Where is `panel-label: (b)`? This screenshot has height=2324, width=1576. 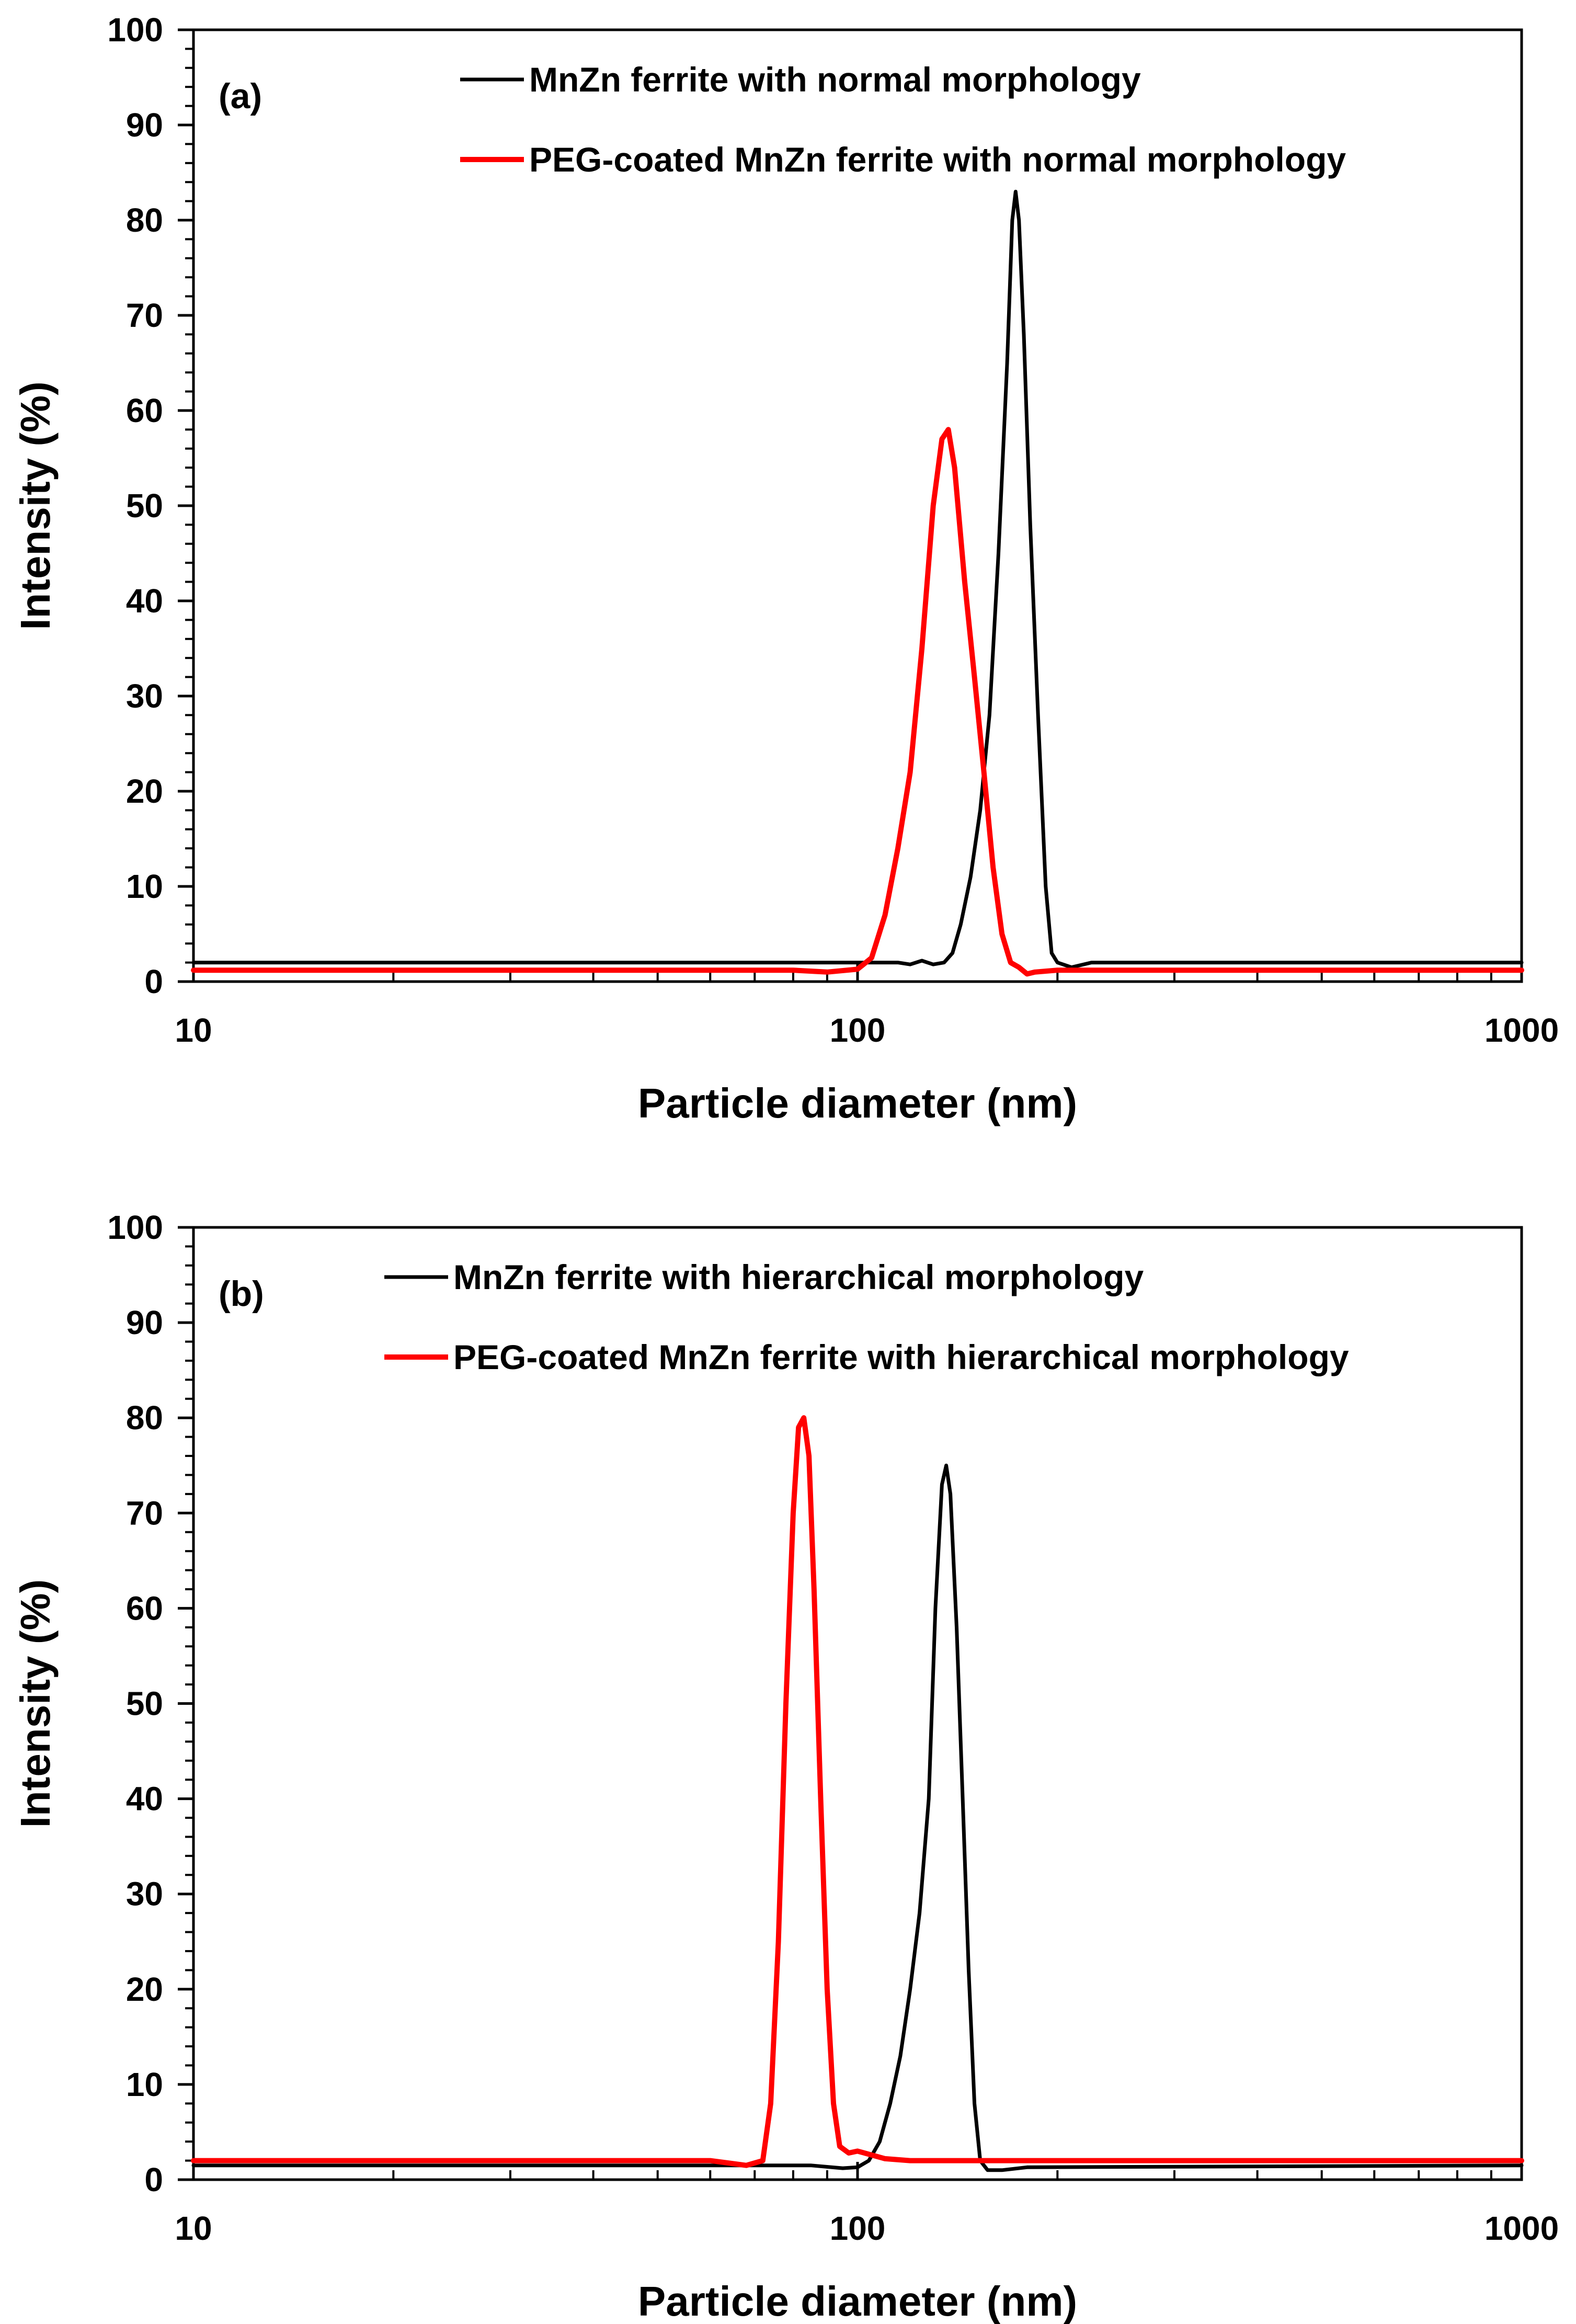 panel-label: (b) is located at coordinates (242, 1294).